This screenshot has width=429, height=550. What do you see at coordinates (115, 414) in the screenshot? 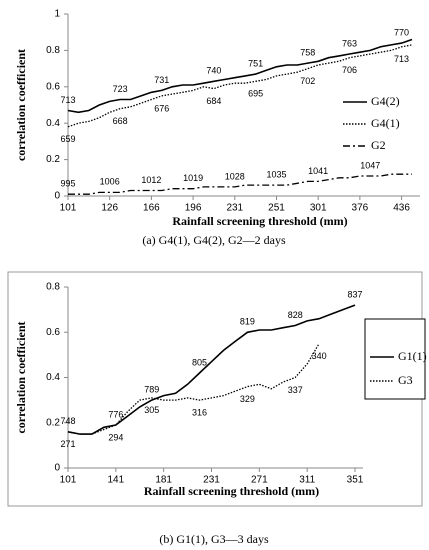
I see `point-label: 776` at bounding box center [115, 414].